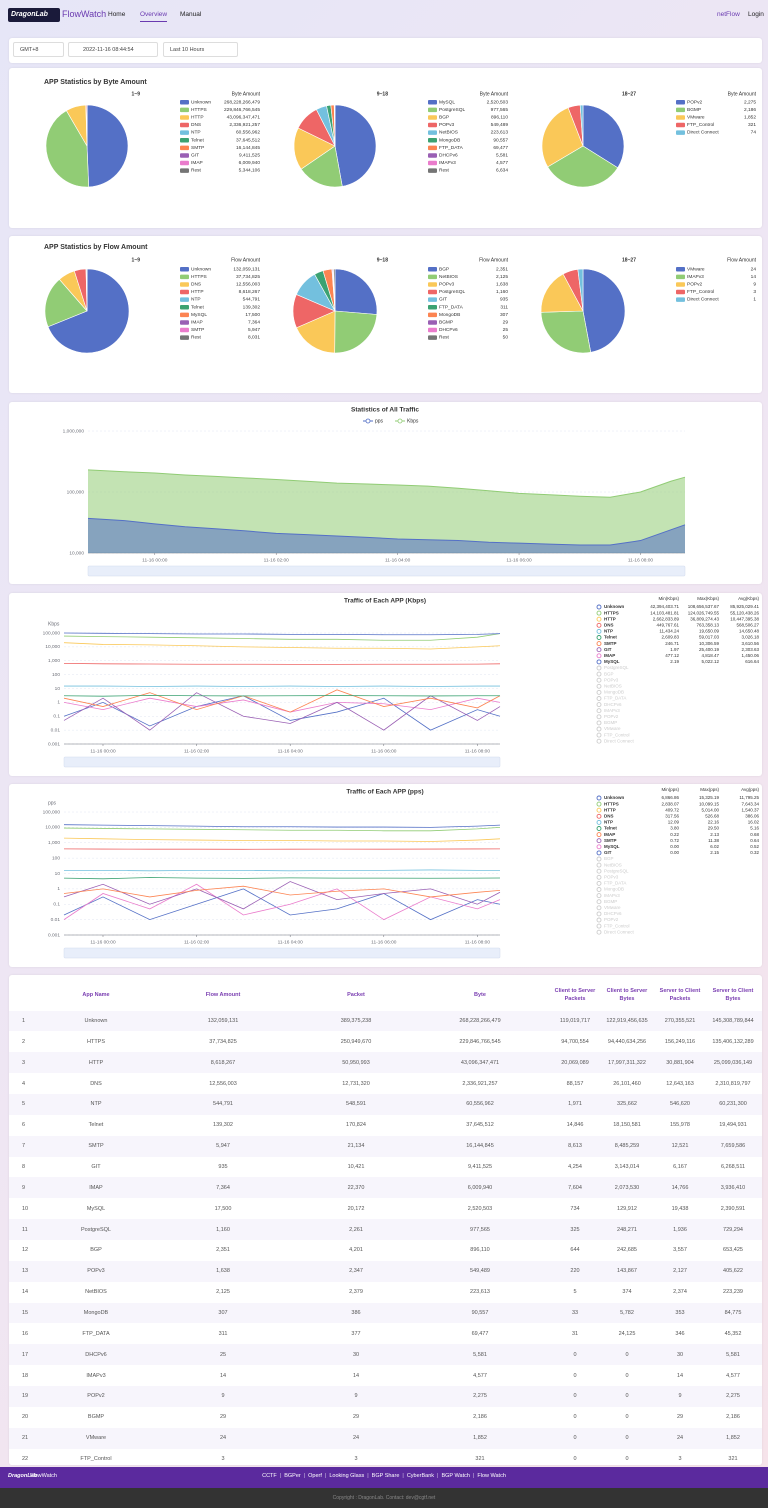  Describe the element at coordinates (74, 431) in the screenshot. I see `y-tick-label: 1,000,000` at that location.